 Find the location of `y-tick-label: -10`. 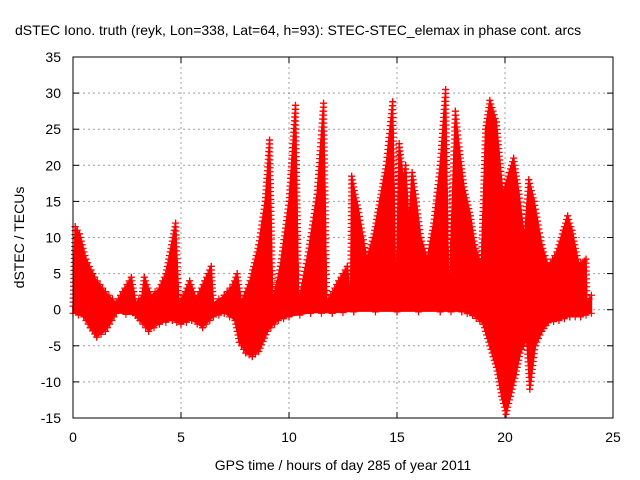

y-tick-label: -10 is located at coordinates (51, 382).